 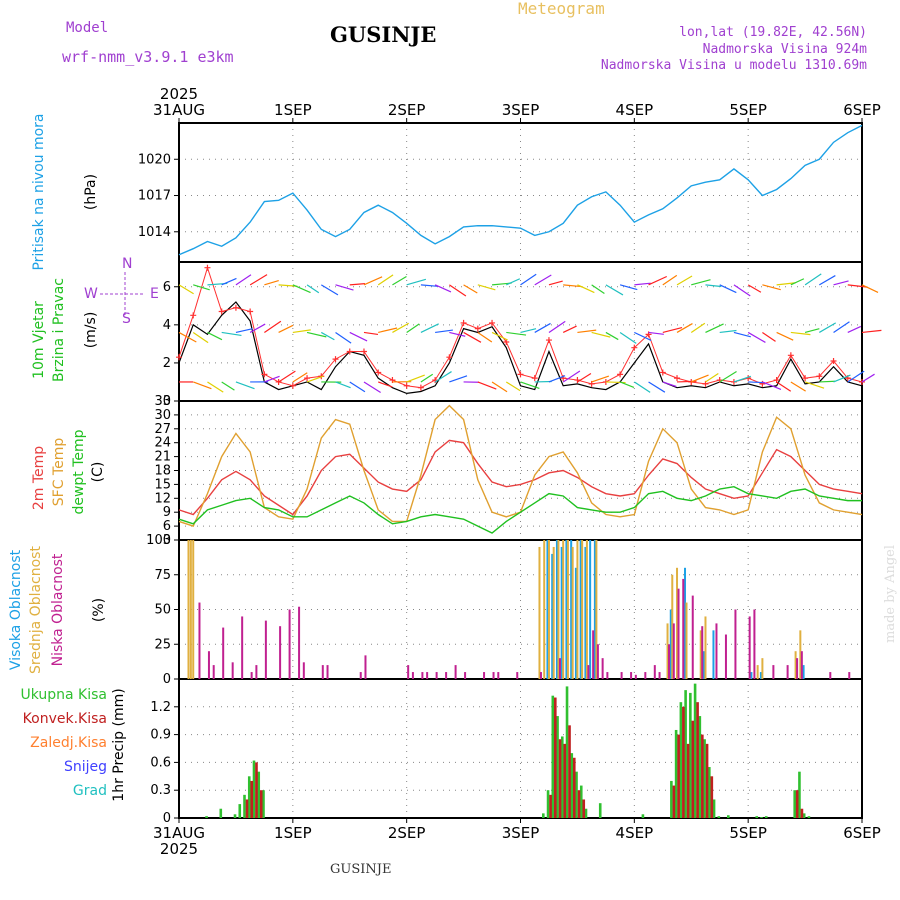 I want to click on legend-freezing-precip: Zaledj.Kisa, so click(x=68, y=743).